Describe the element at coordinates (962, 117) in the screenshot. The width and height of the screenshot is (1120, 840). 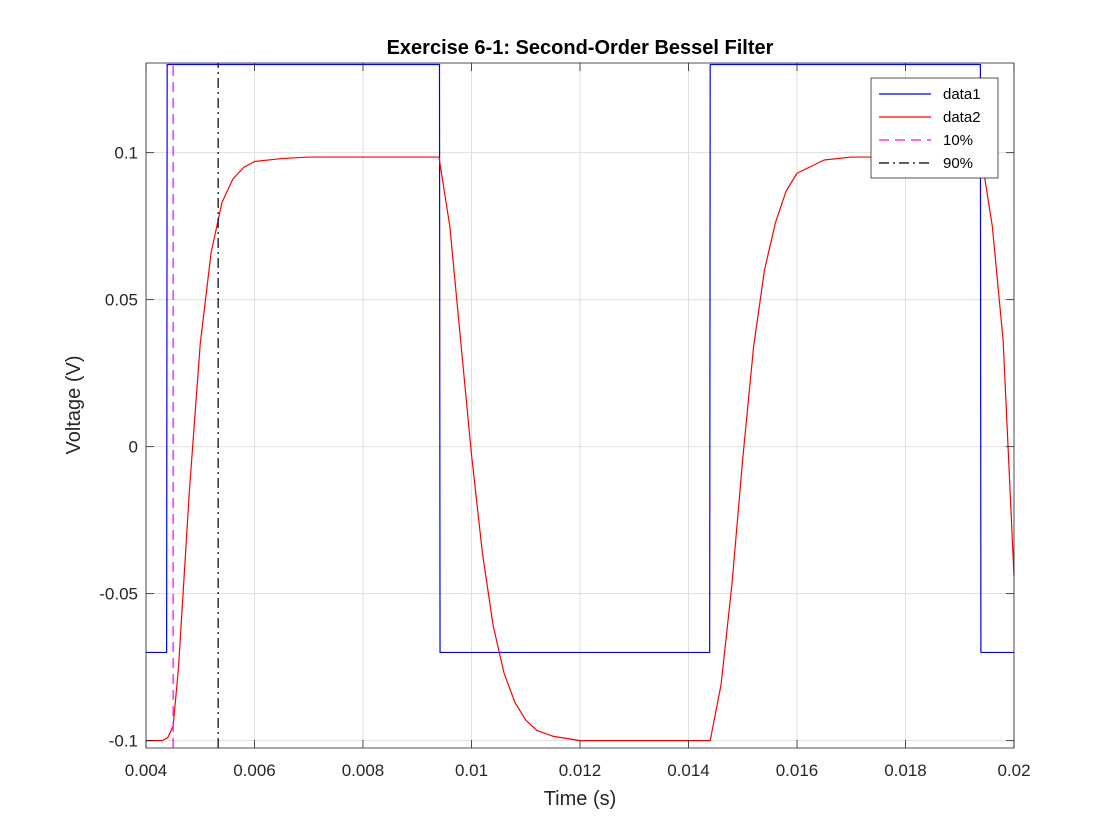
I see `legend-label: data2` at that location.